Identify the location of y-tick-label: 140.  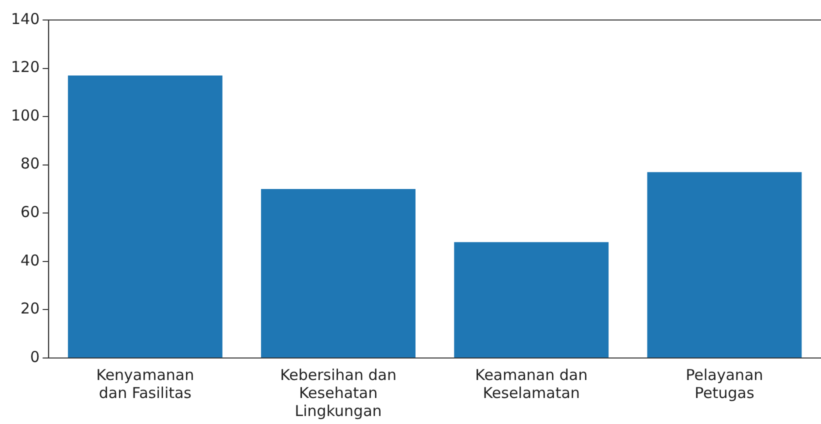
(25, 19).